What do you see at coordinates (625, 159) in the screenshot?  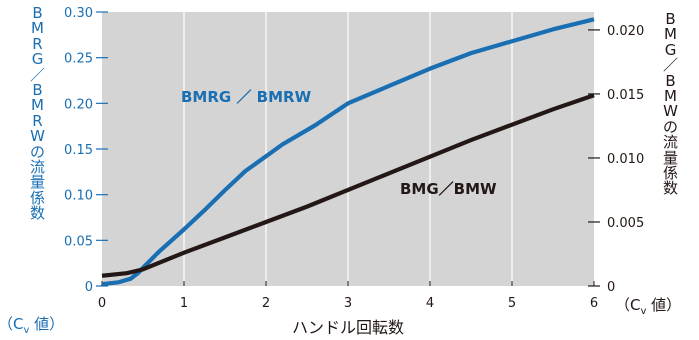 I see `right-tick-label: 0.010` at bounding box center [625, 159].